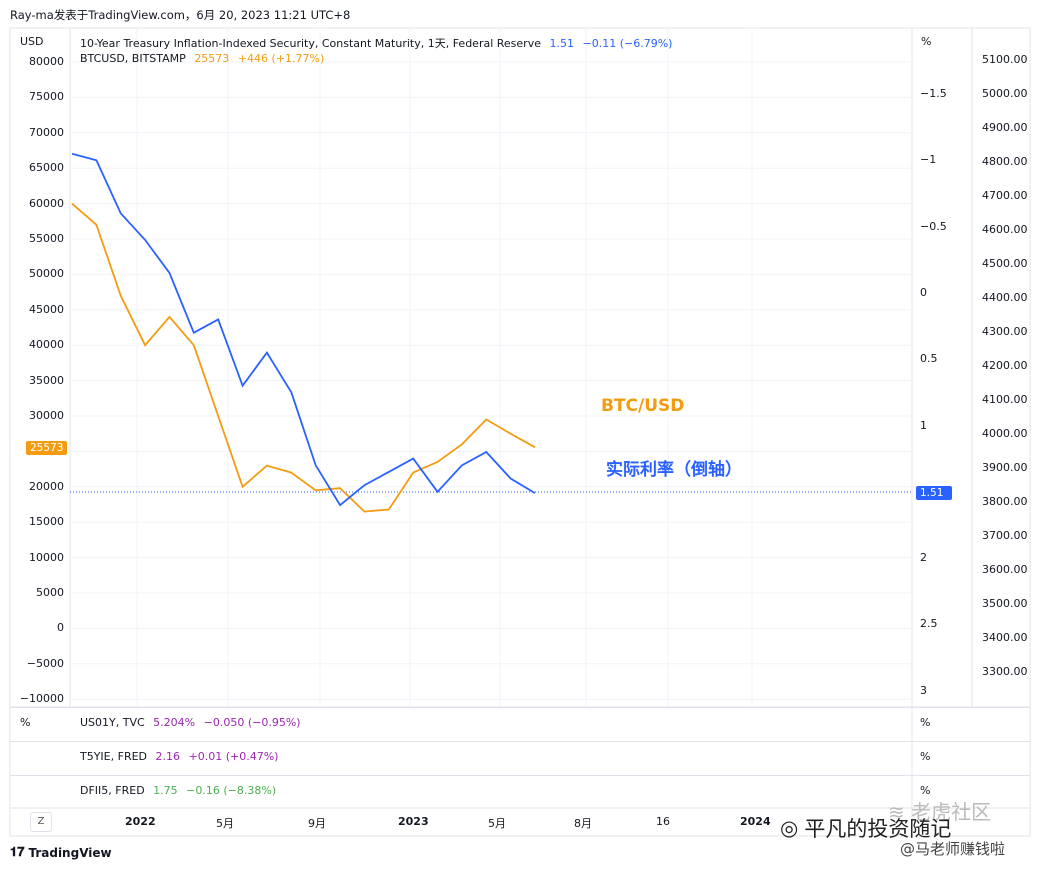 The image size is (1044, 871). What do you see at coordinates (60, 628) in the screenshot?
I see `left-axis-tick-label: 0` at bounding box center [60, 628].